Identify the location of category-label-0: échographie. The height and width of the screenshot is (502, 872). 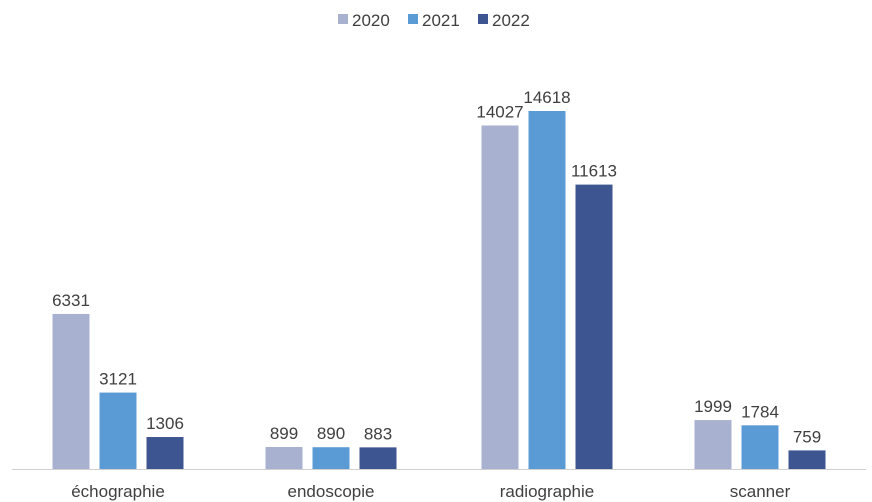
(118, 491).